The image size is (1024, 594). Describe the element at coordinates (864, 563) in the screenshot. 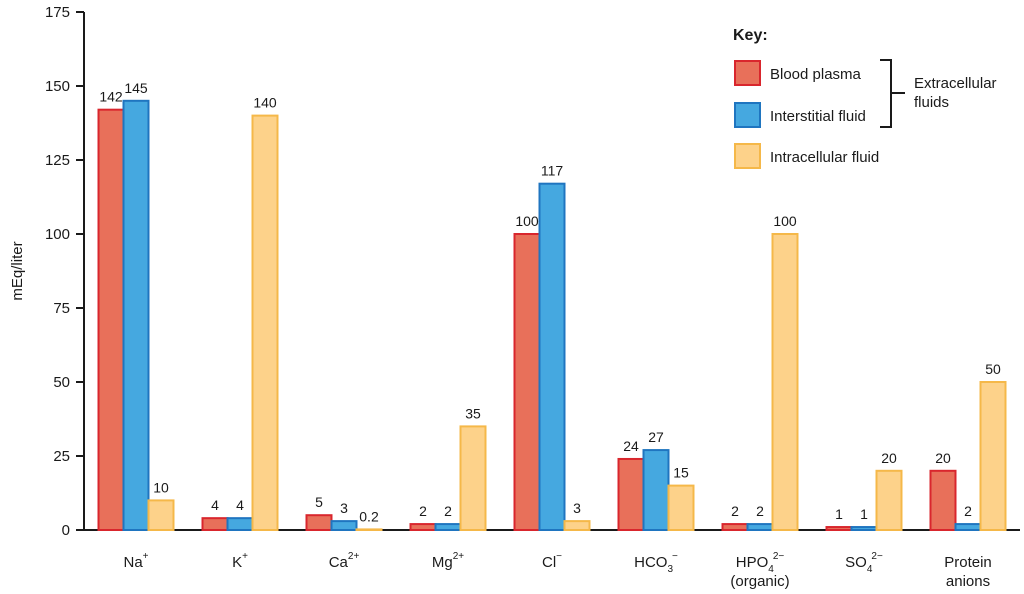

I see `category-label: SO42−` at that location.